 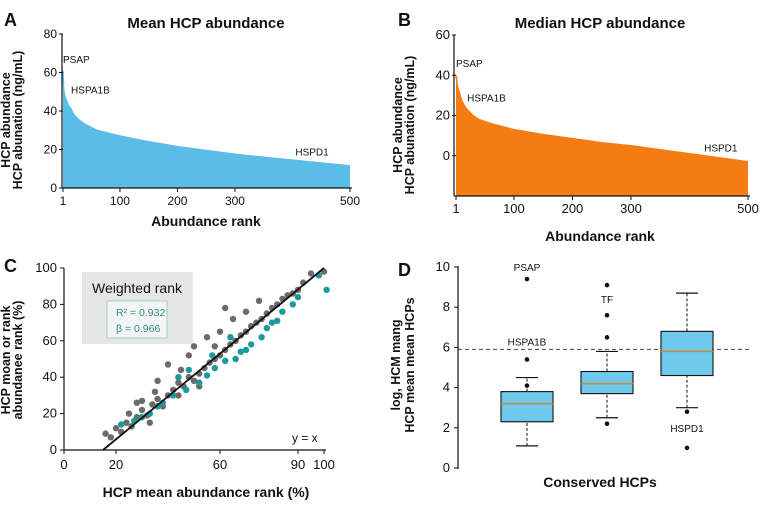 What do you see at coordinates (410, 364) in the screenshot?
I see `panel-d-ylabel-2: HCP mean mean HCPs` at bounding box center [410, 364].